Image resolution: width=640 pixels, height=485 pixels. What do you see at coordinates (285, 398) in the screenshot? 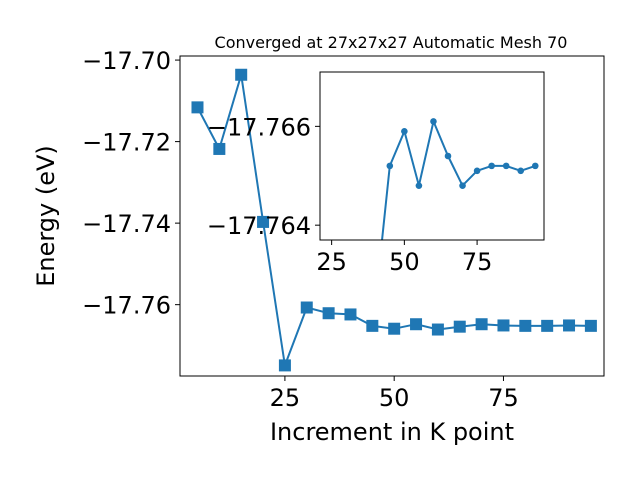
I see `main-x-tick-label: 25` at bounding box center [285, 398].